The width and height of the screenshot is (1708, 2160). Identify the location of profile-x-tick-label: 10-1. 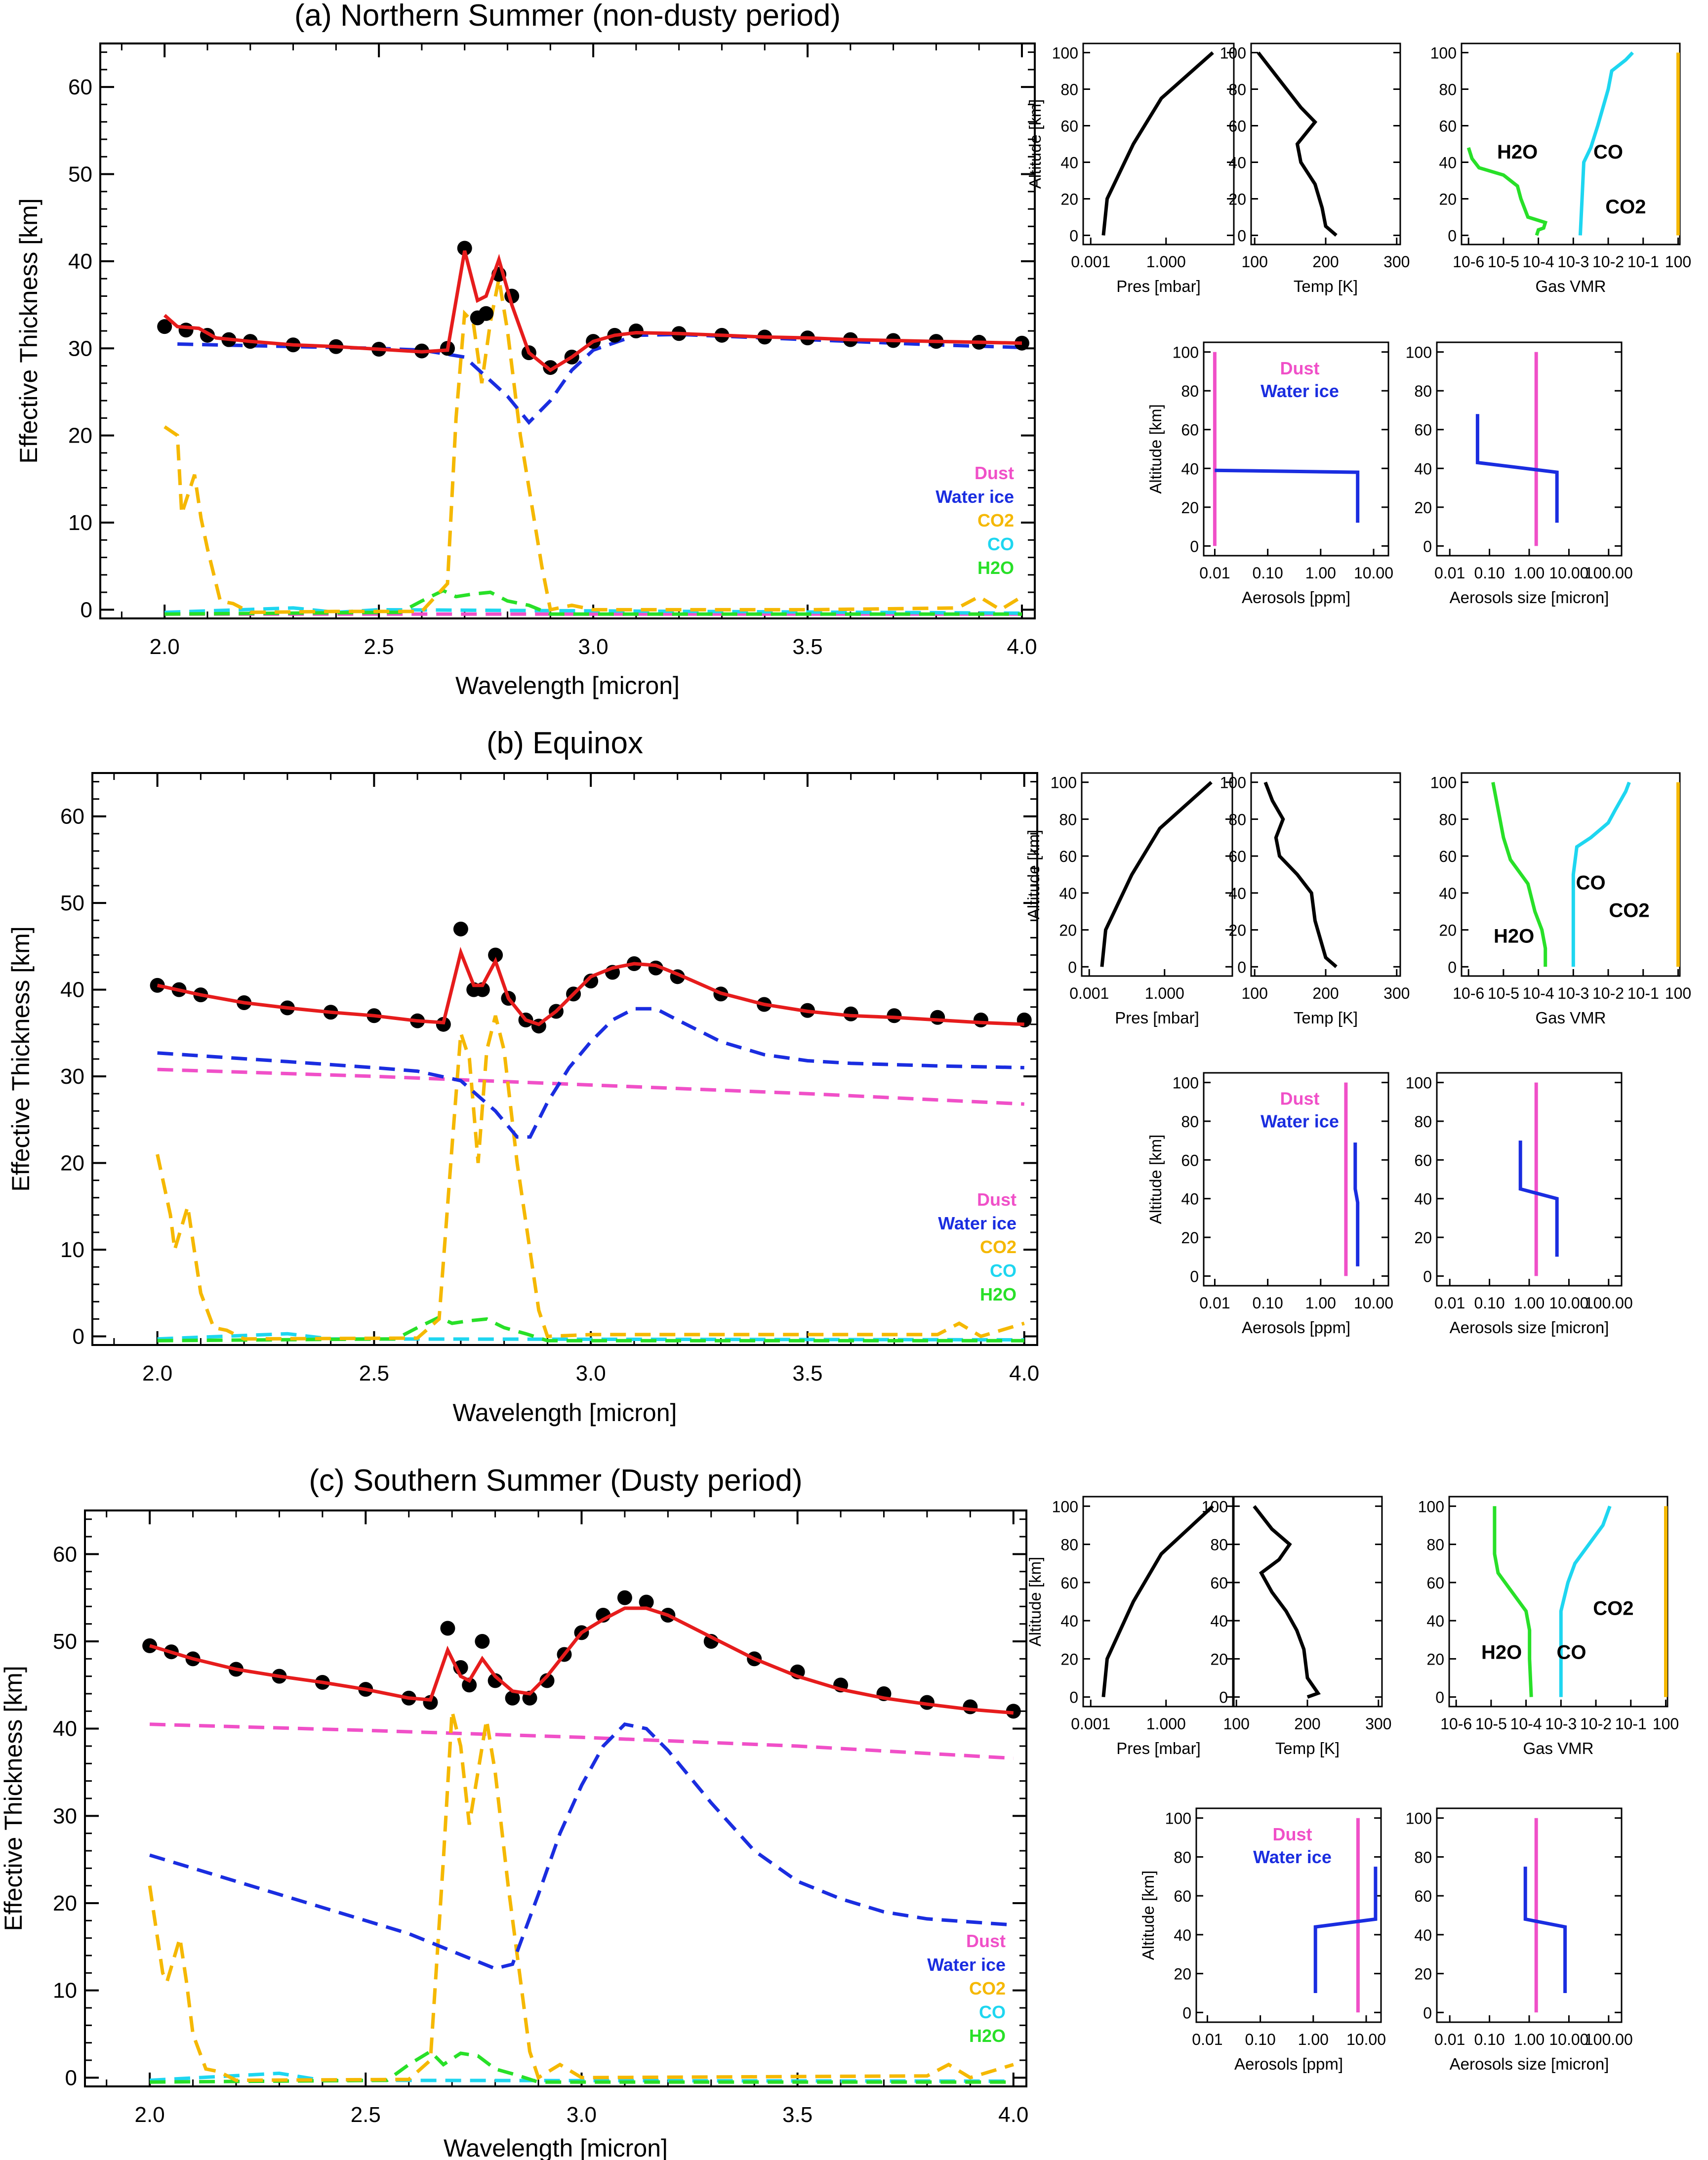
(1643, 993).